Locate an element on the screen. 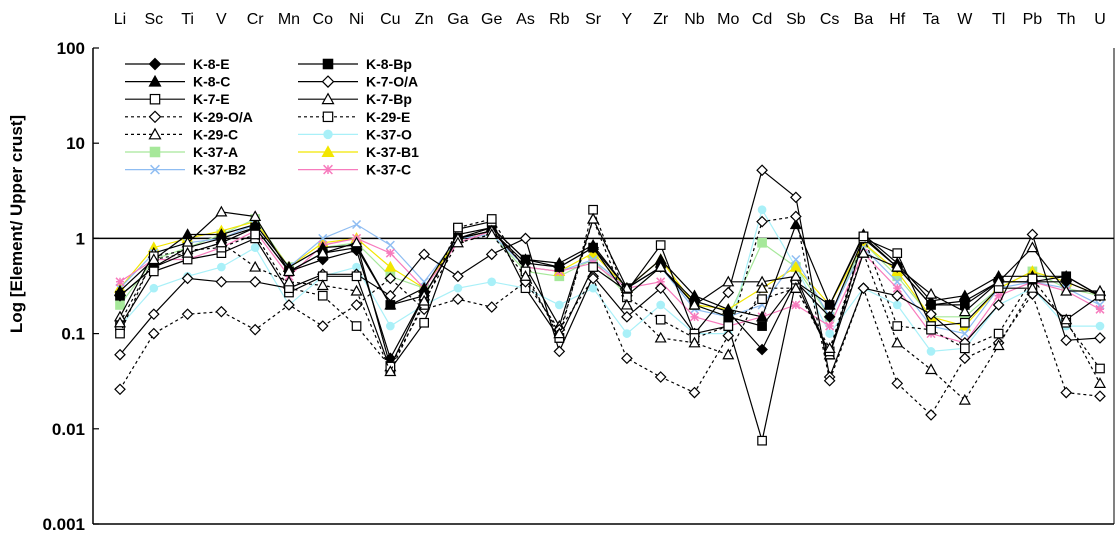 The width and height of the screenshot is (1115, 543). legend-entry: K-29-O/A is located at coordinates (189, 117).